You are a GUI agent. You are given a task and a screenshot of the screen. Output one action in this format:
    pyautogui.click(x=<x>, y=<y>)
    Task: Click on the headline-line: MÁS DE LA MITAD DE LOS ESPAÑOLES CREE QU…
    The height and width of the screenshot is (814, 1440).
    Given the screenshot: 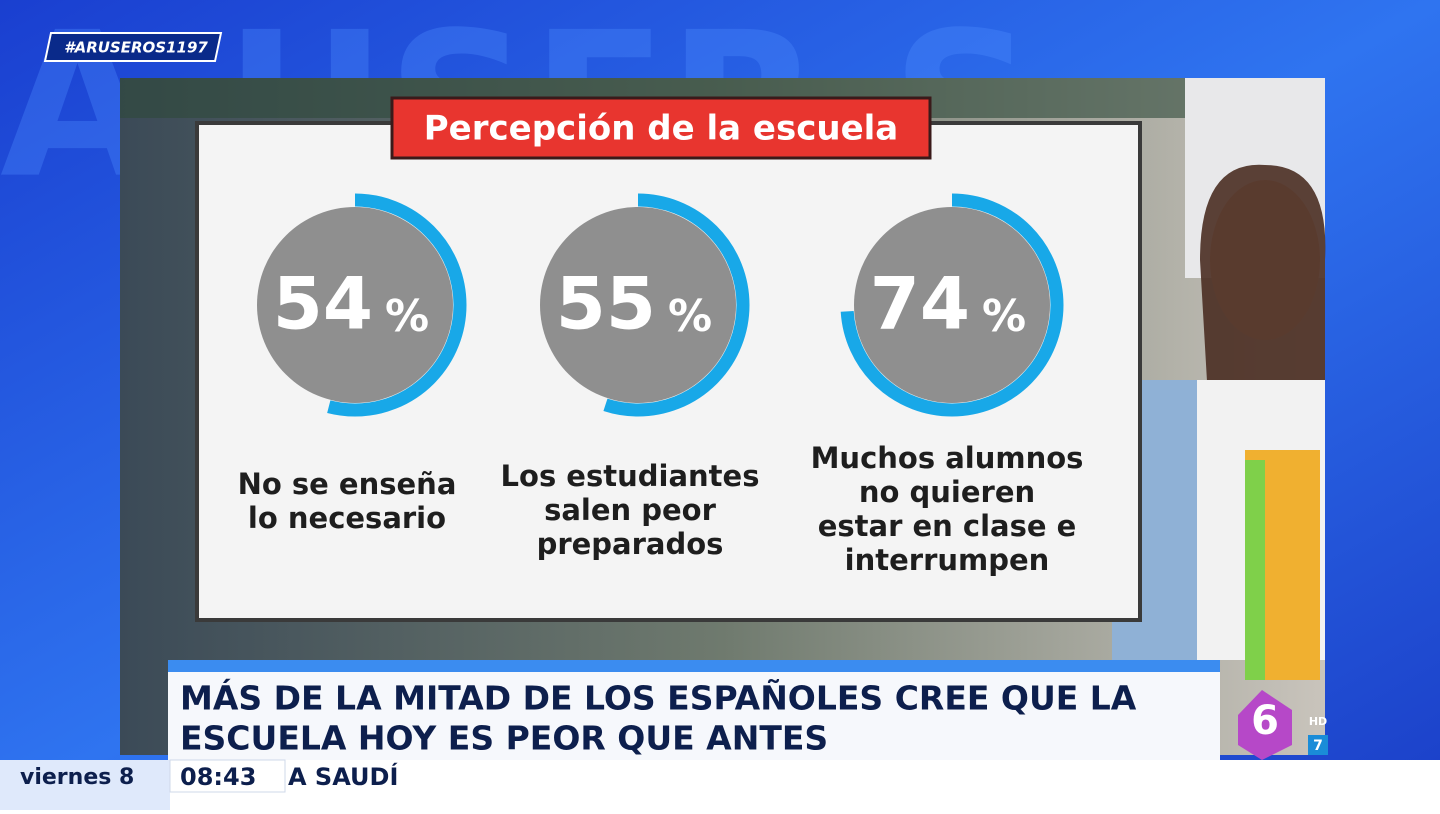 What is the action you would take?
    pyautogui.click(x=658, y=698)
    